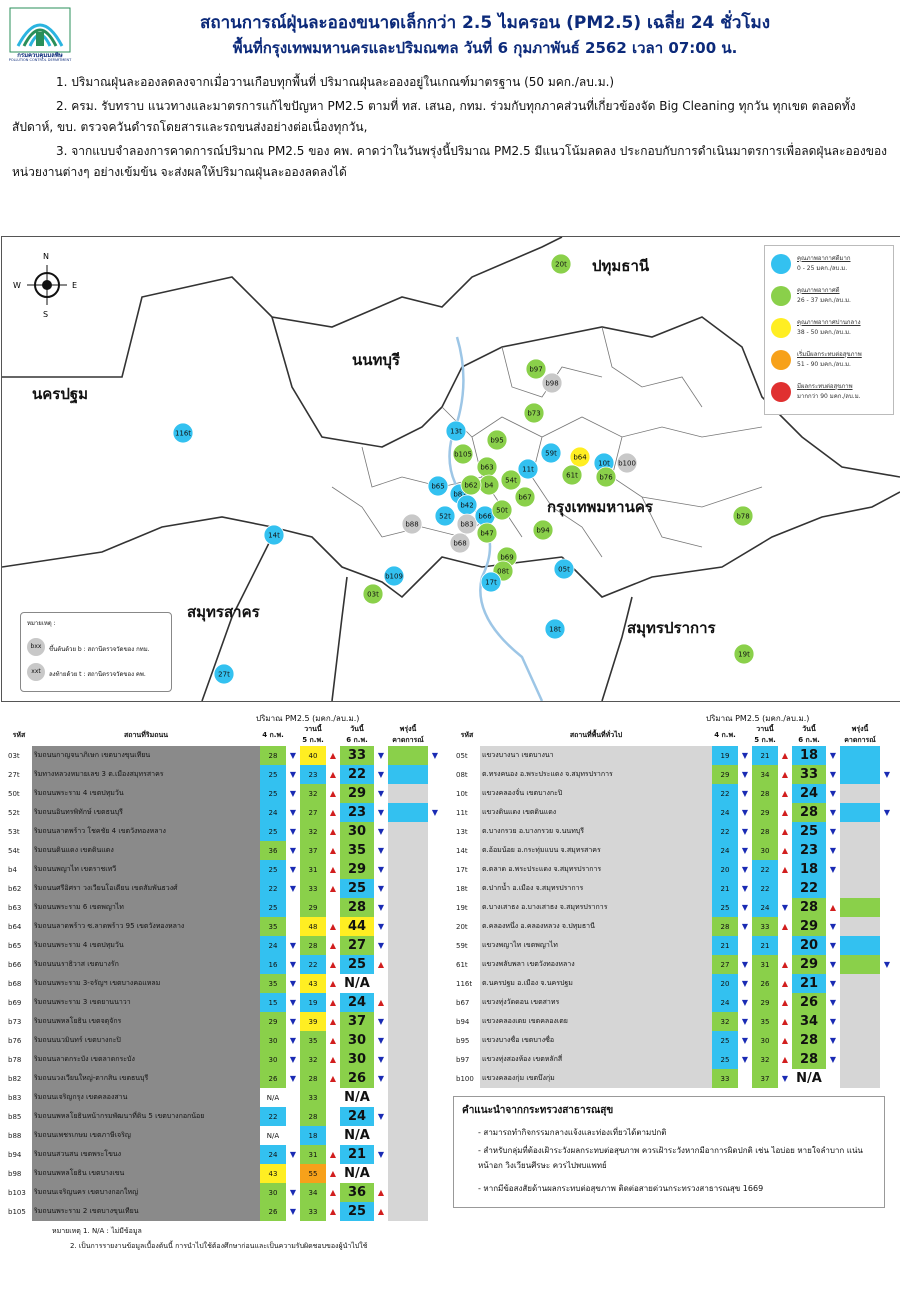  I want to click on advice-title: คำแนะนำจากกระทรวงสาธารณสุข, so click(538, 1110).